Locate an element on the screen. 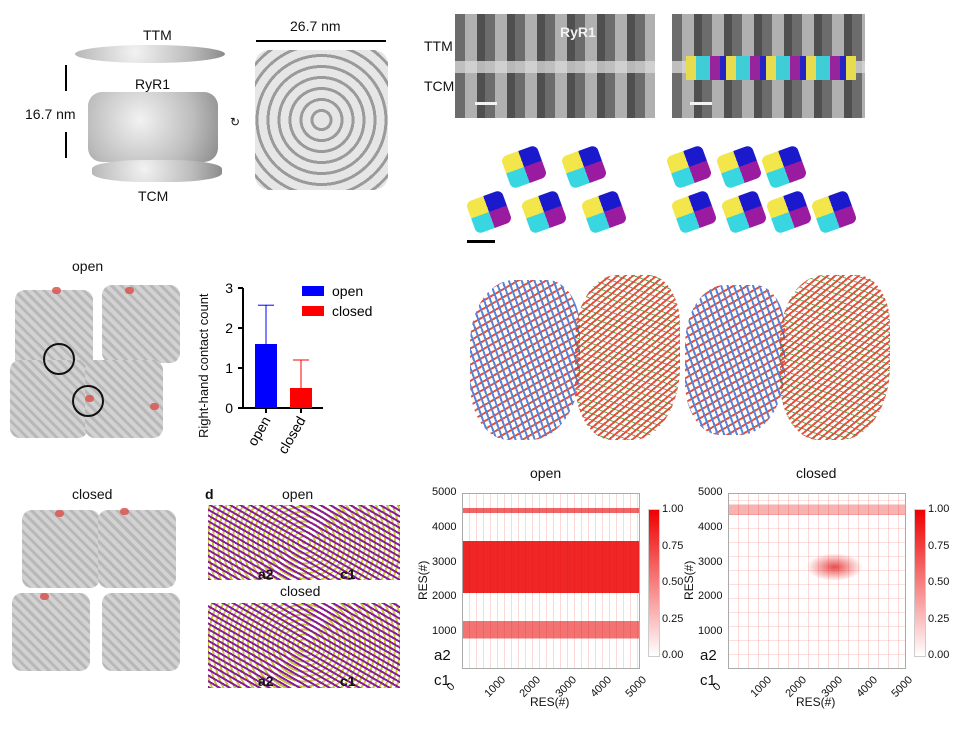 The image size is (955, 734). open-lattice-map is located at coordinates (95, 365).